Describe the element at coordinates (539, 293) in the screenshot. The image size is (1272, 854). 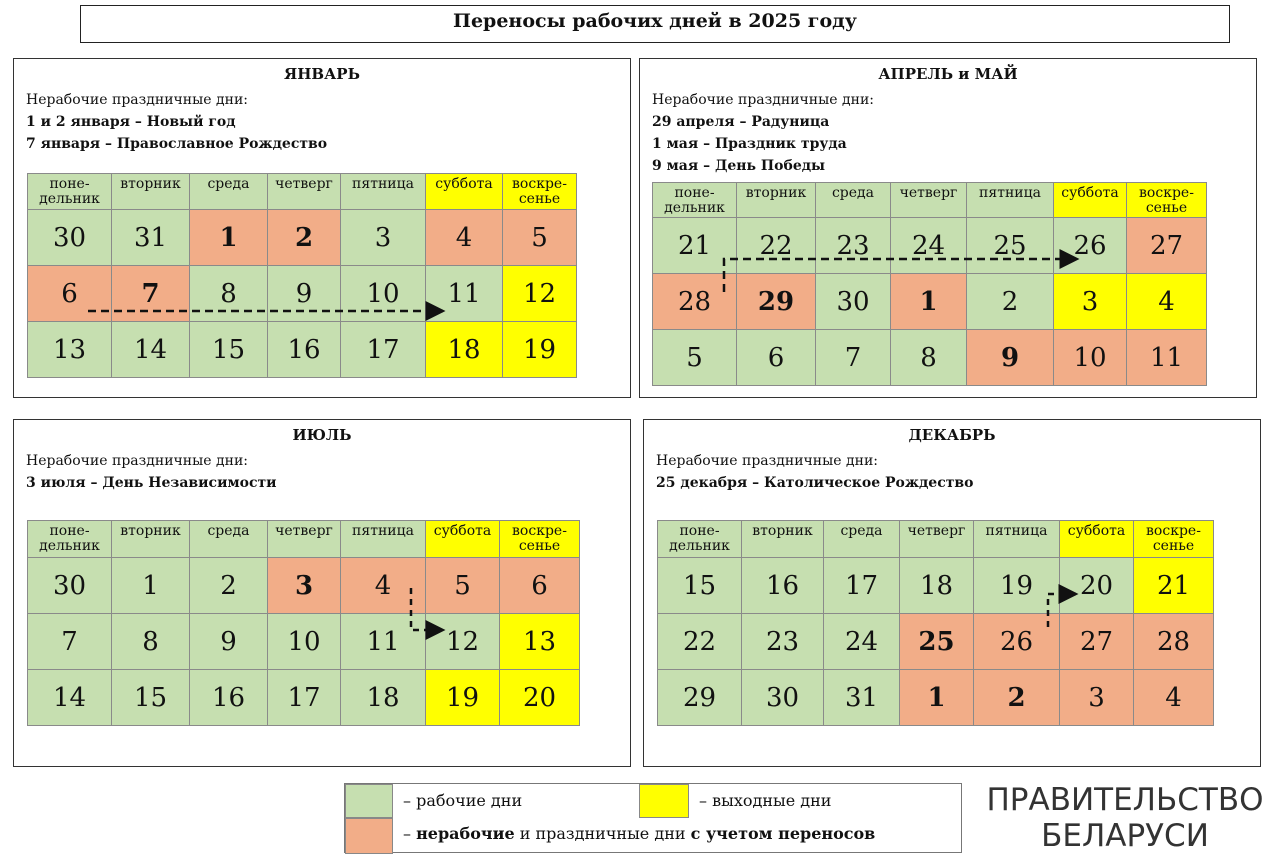
I see `day-cell: 12` at that location.